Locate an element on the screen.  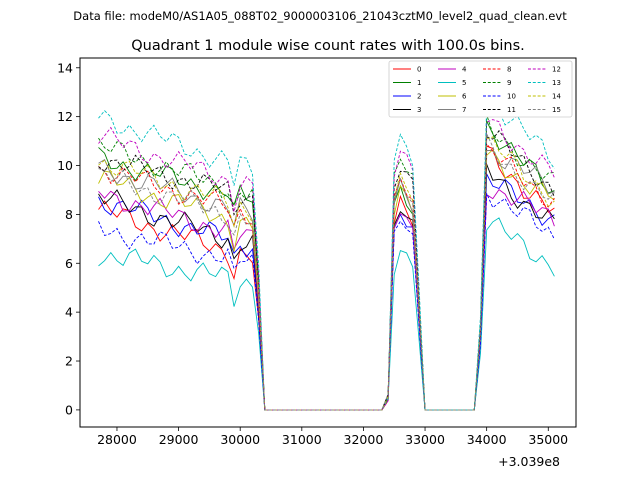
legend-label-12: 12 is located at coordinates (556, 70).